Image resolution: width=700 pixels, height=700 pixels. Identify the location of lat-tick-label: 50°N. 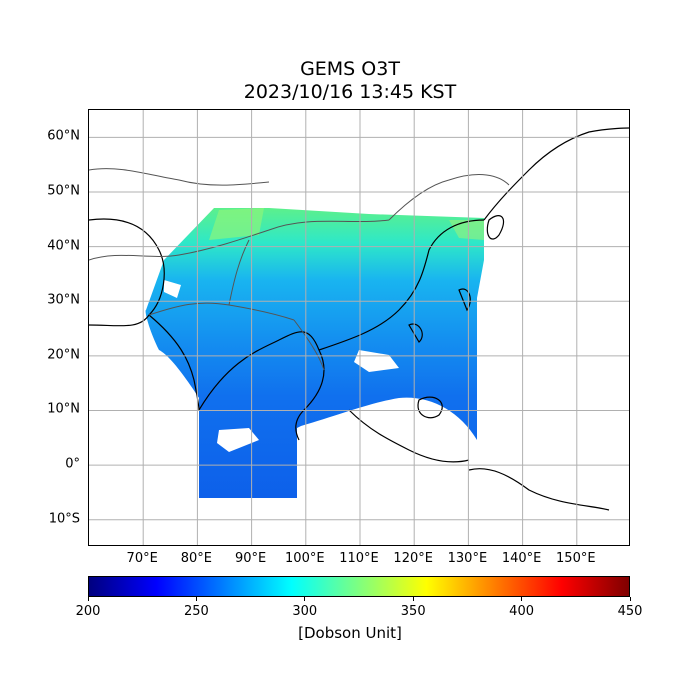
(63, 191).